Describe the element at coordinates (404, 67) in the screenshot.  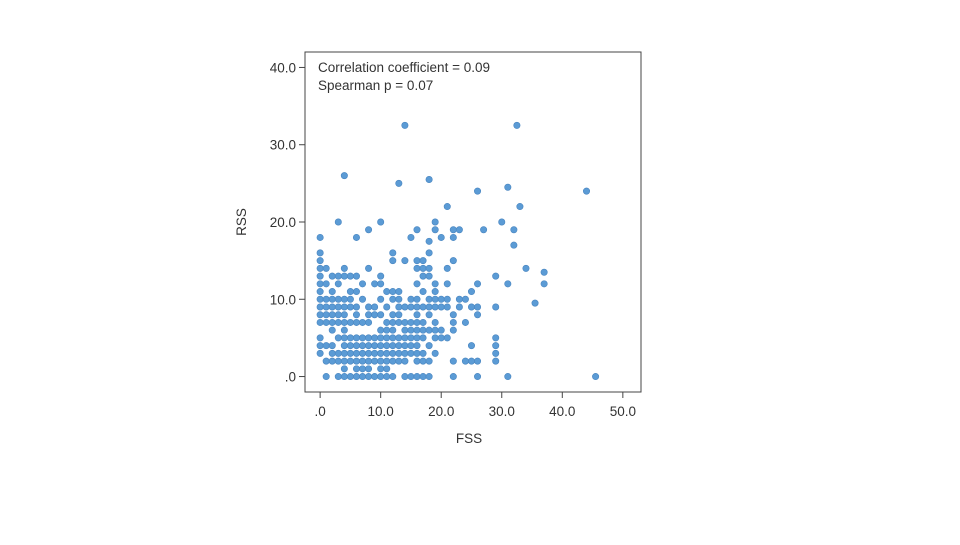
I see `annotation-correlation: Correlation coefficient = 0.09` at that location.